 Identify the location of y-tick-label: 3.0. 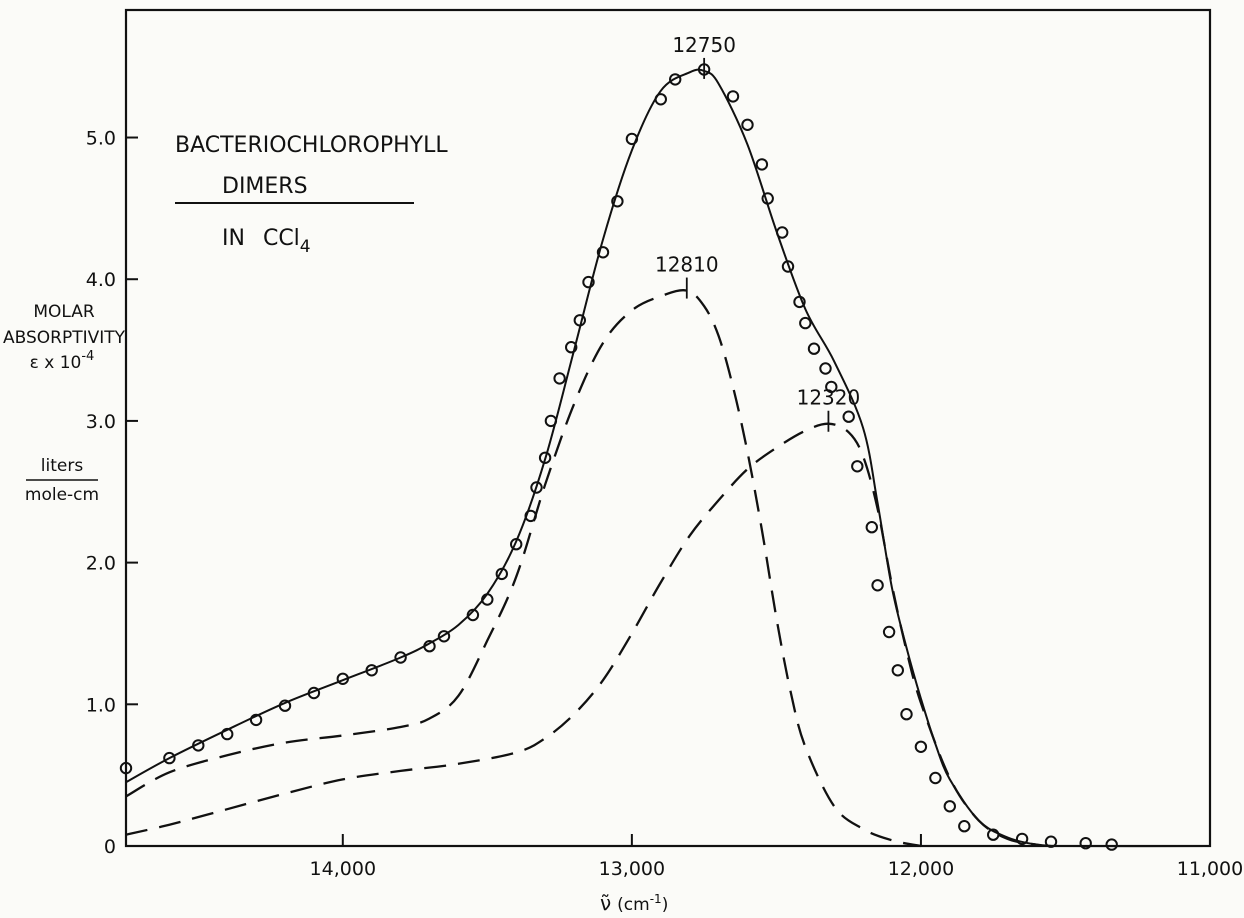
(101, 422).